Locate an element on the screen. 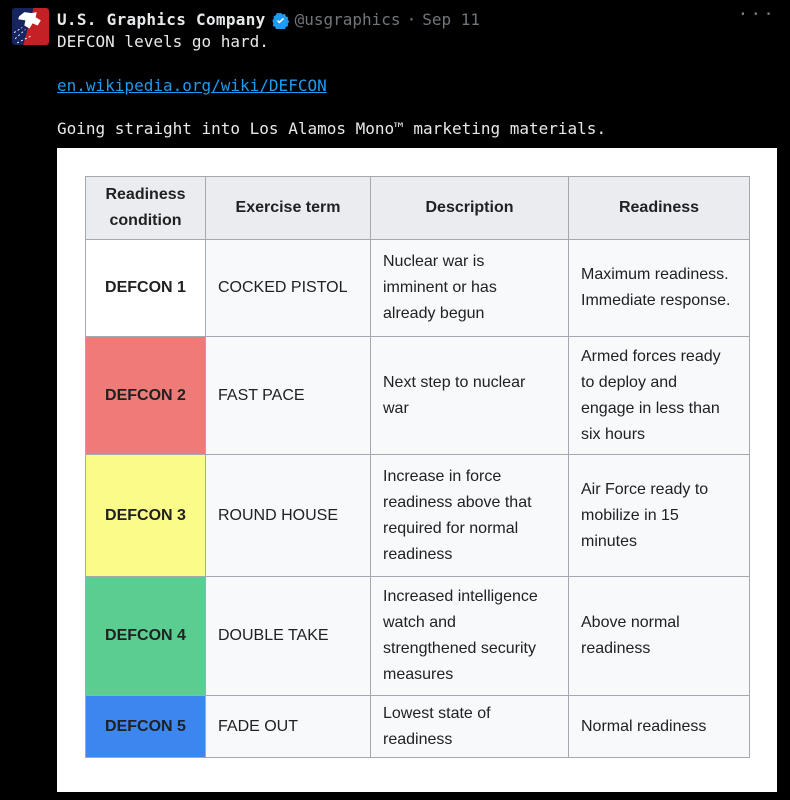 The width and height of the screenshot is (790, 800). cell-condition: DEFCON 4 is located at coordinates (145, 636).